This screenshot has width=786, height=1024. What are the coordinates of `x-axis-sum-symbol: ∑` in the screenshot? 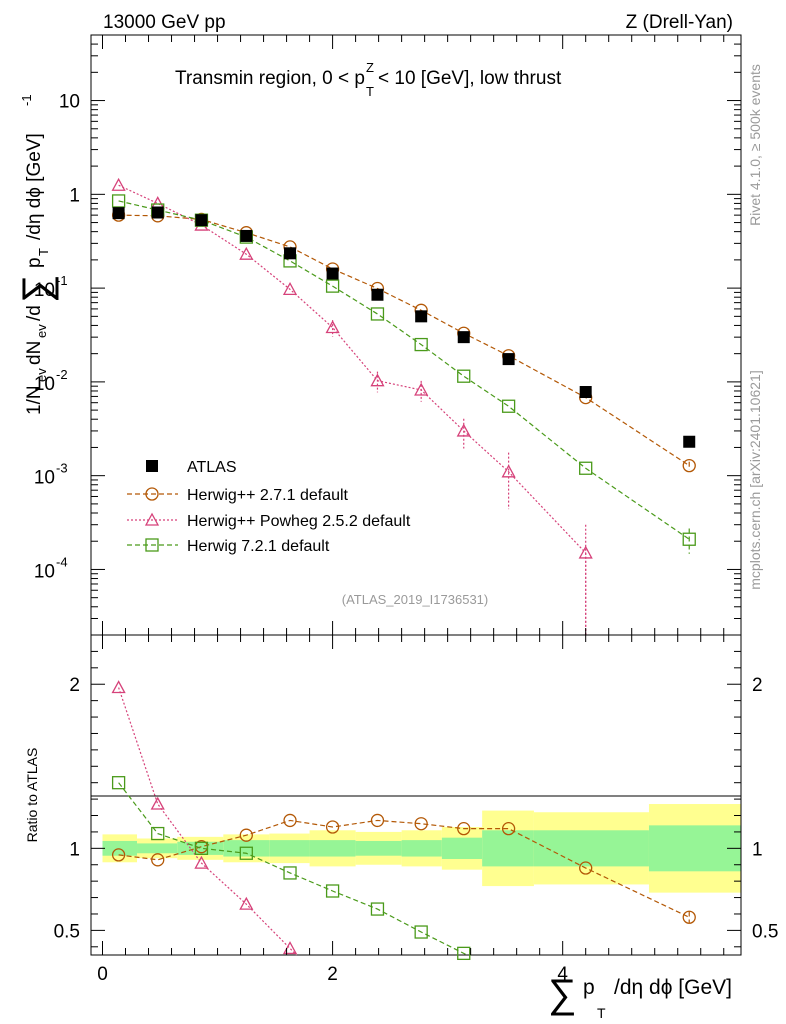 It's located at (562, 994).